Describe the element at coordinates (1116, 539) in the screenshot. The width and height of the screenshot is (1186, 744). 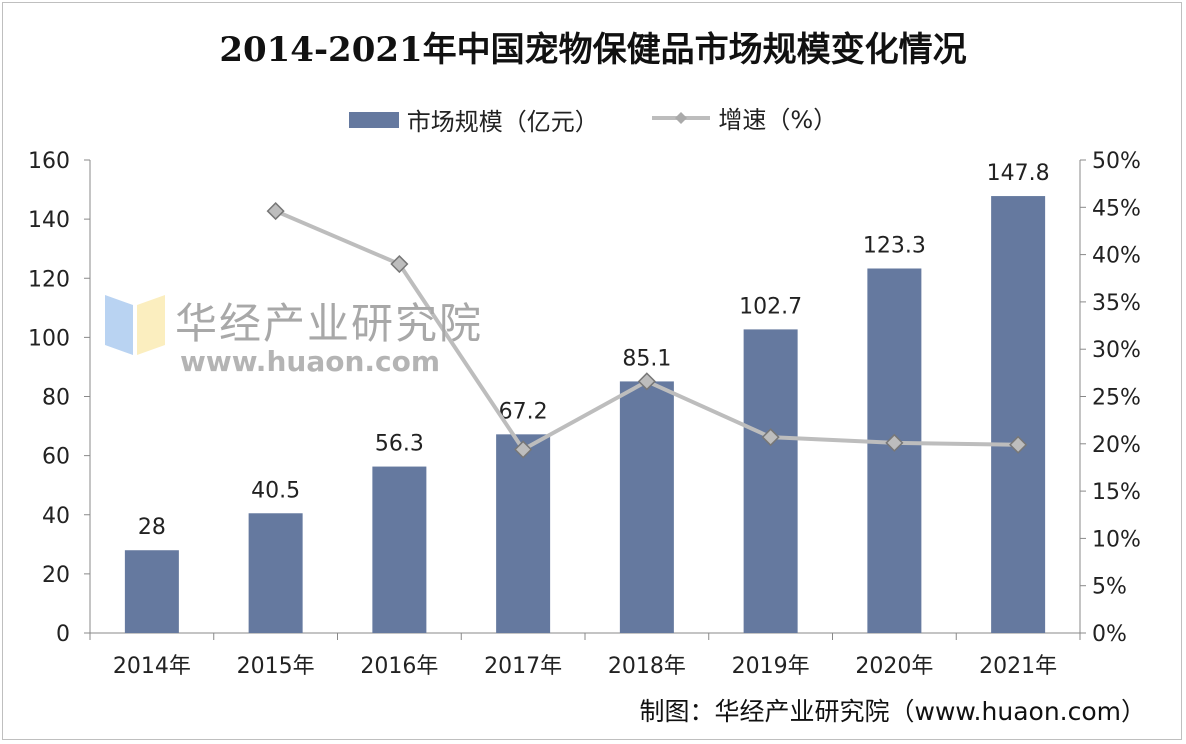
I see `y-right-tick-label: 10%` at that location.